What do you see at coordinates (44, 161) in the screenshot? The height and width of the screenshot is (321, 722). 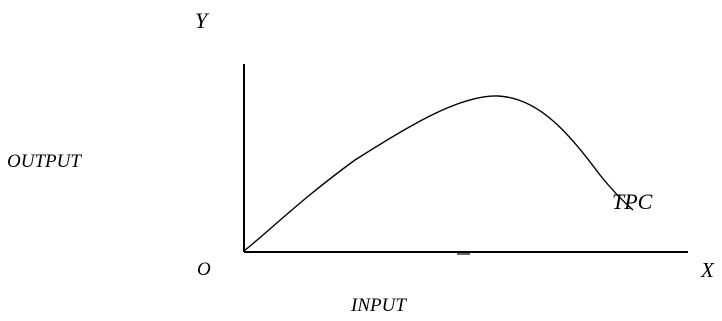 I see `y-axis-title: OUTPUT` at bounding box center [44, 161].